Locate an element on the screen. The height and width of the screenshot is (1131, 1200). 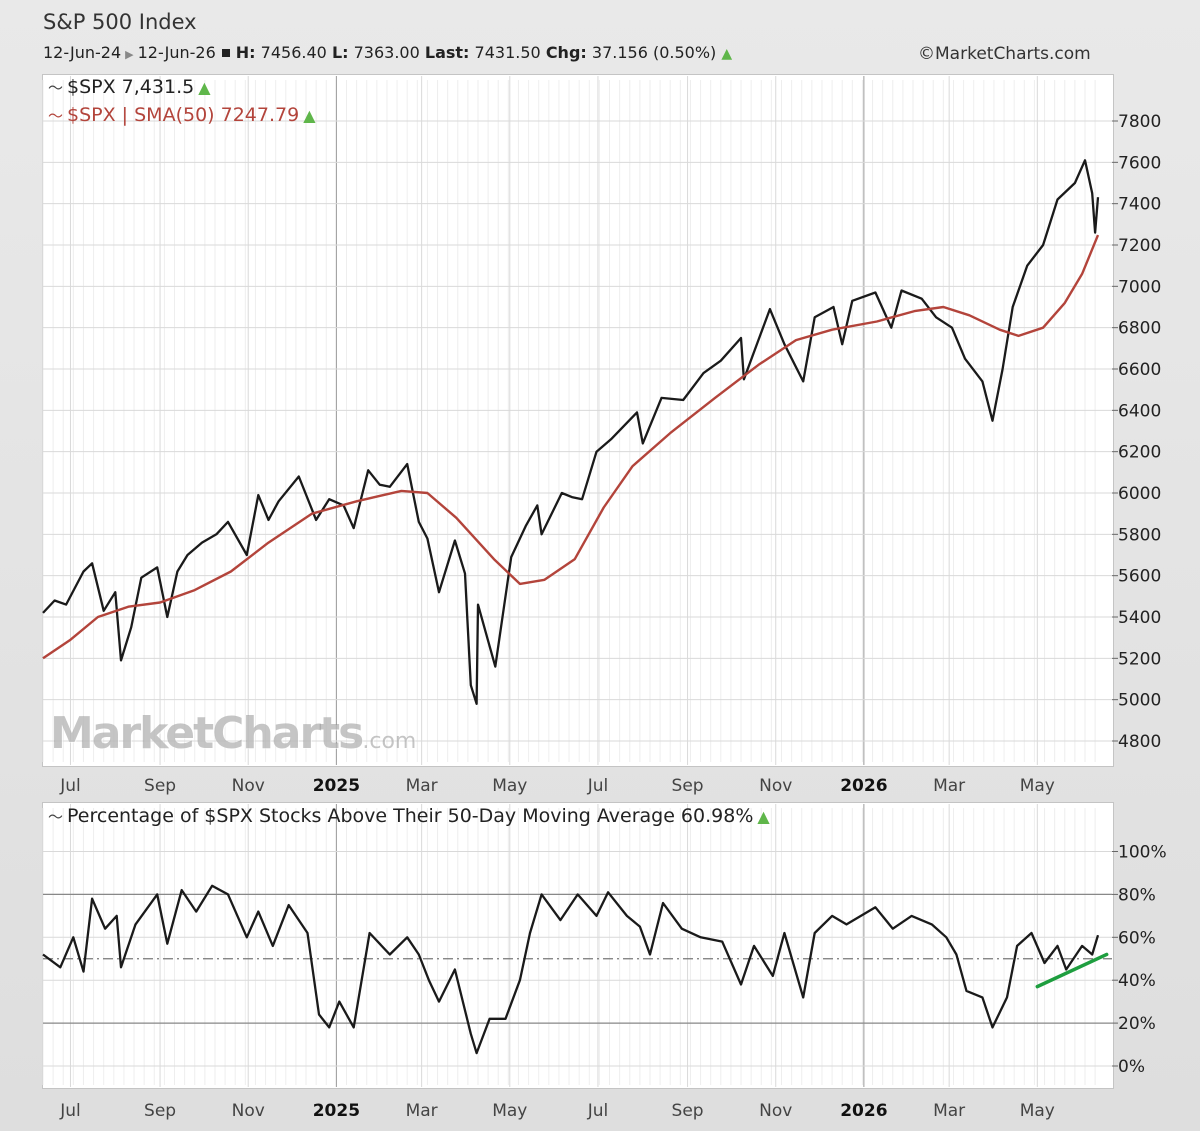
date-to: 12-Jun-26 is located at coordinates (176, 52).